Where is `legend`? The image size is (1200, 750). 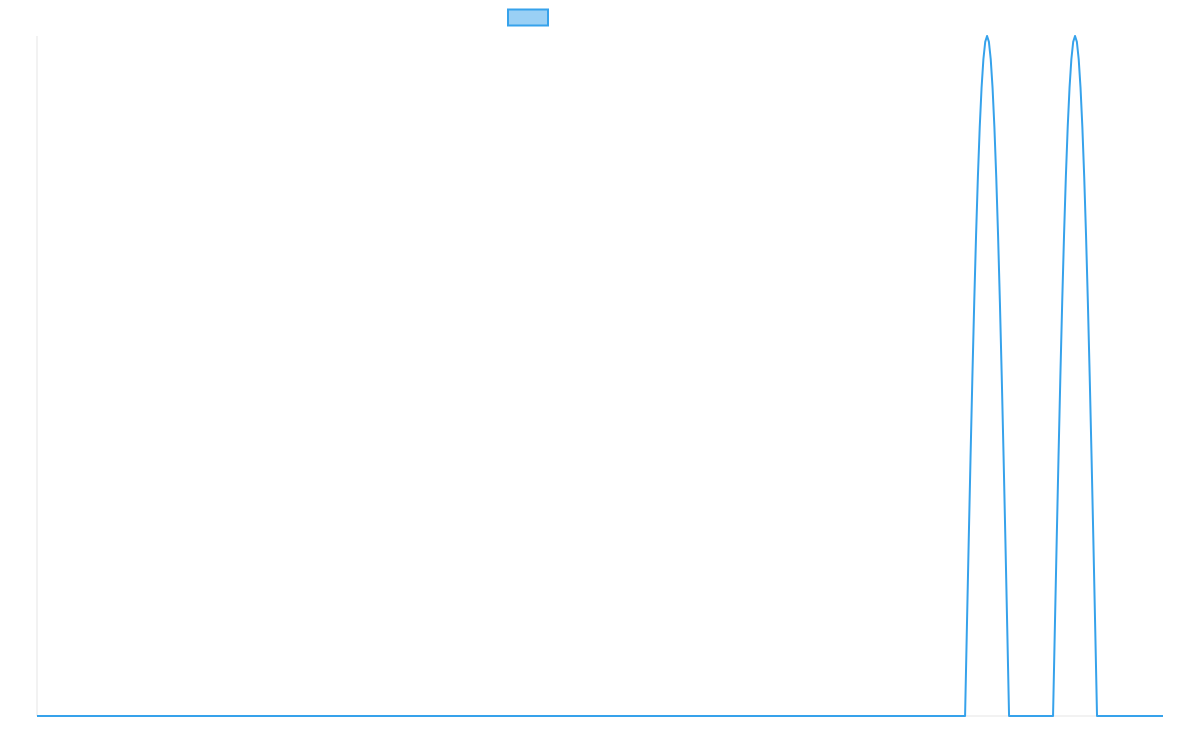
legend is located at coordinates (528, 17).